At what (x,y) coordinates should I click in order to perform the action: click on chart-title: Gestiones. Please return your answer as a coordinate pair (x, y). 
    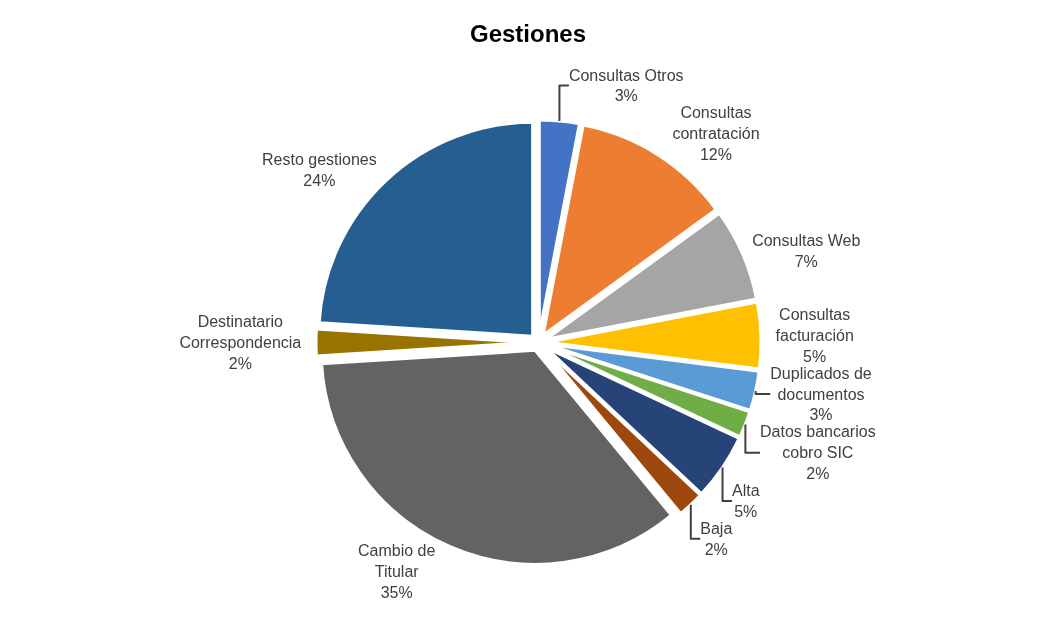
    Looking at the image, I should click on (528, 33).